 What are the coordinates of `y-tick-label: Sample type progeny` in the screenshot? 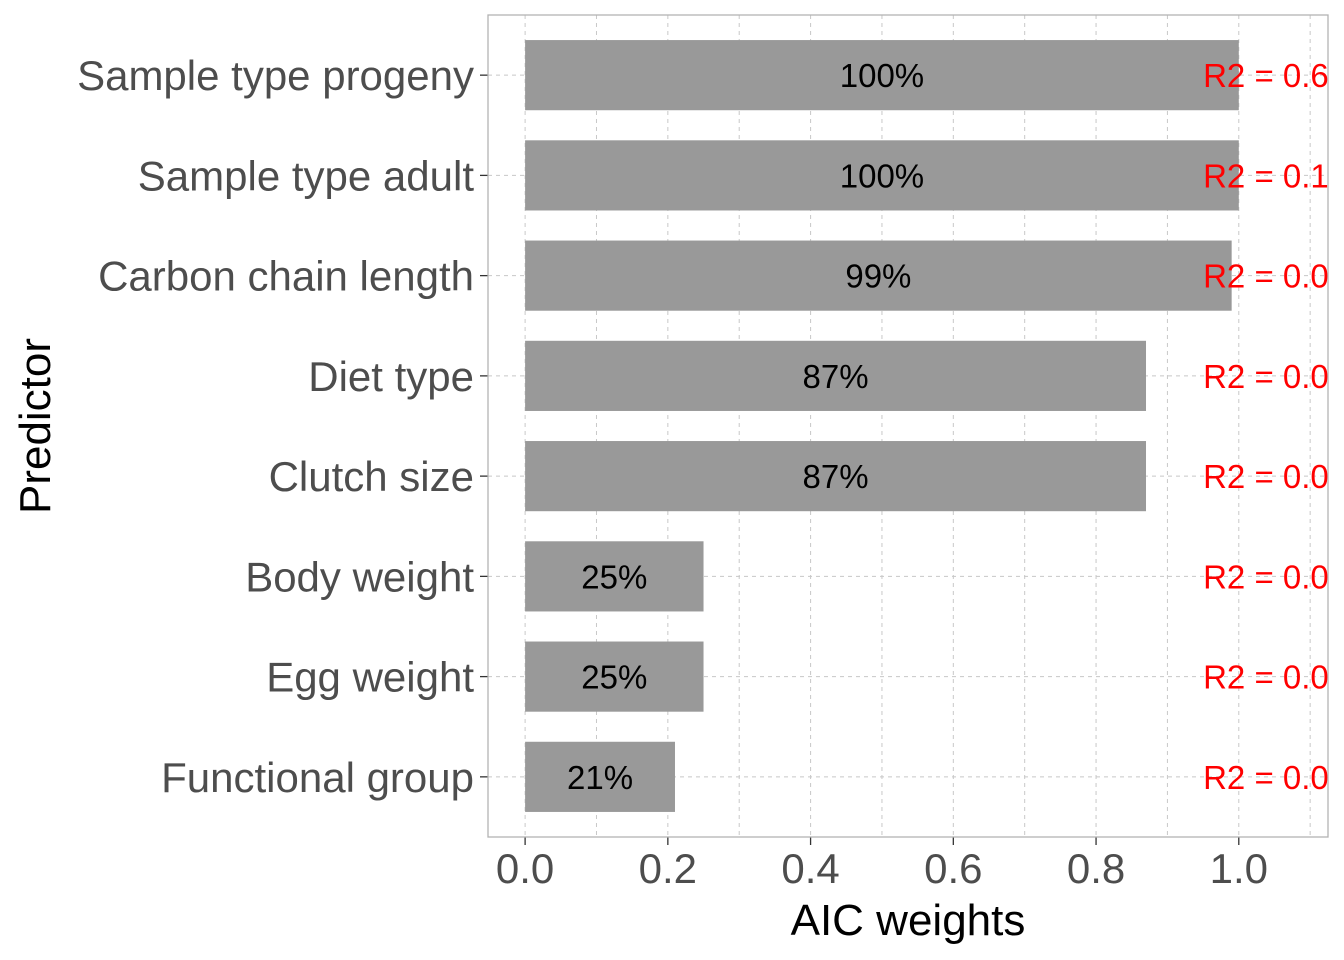 It's located at (275, 75).